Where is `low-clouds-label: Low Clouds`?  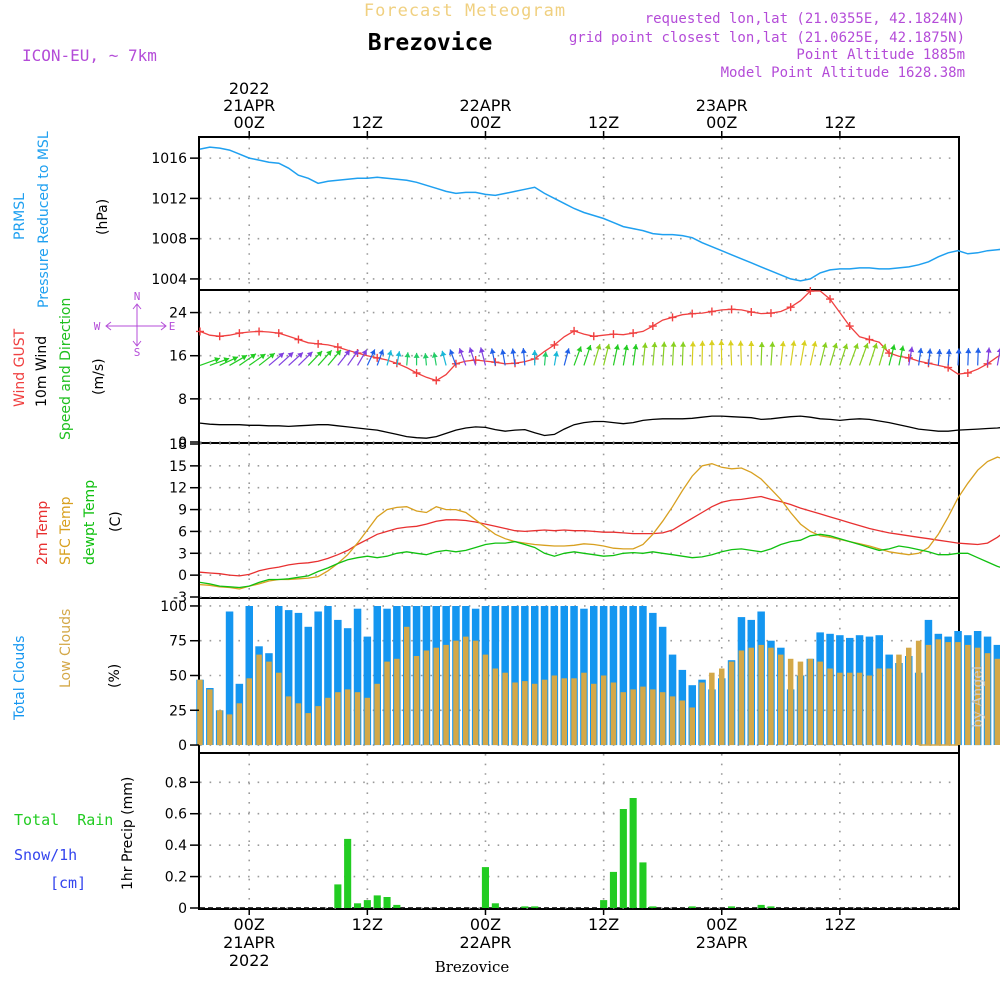
low-clouds-label: Low Clouds is located at coordinates (66, 648).